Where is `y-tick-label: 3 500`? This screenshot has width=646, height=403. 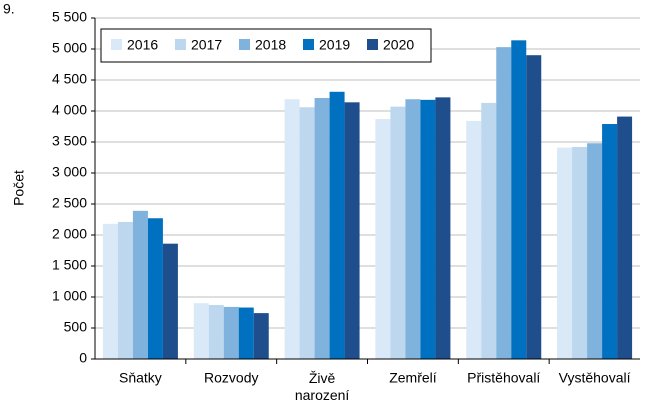
y-tick-label: 3 500 is located at coordinates (69, 141).